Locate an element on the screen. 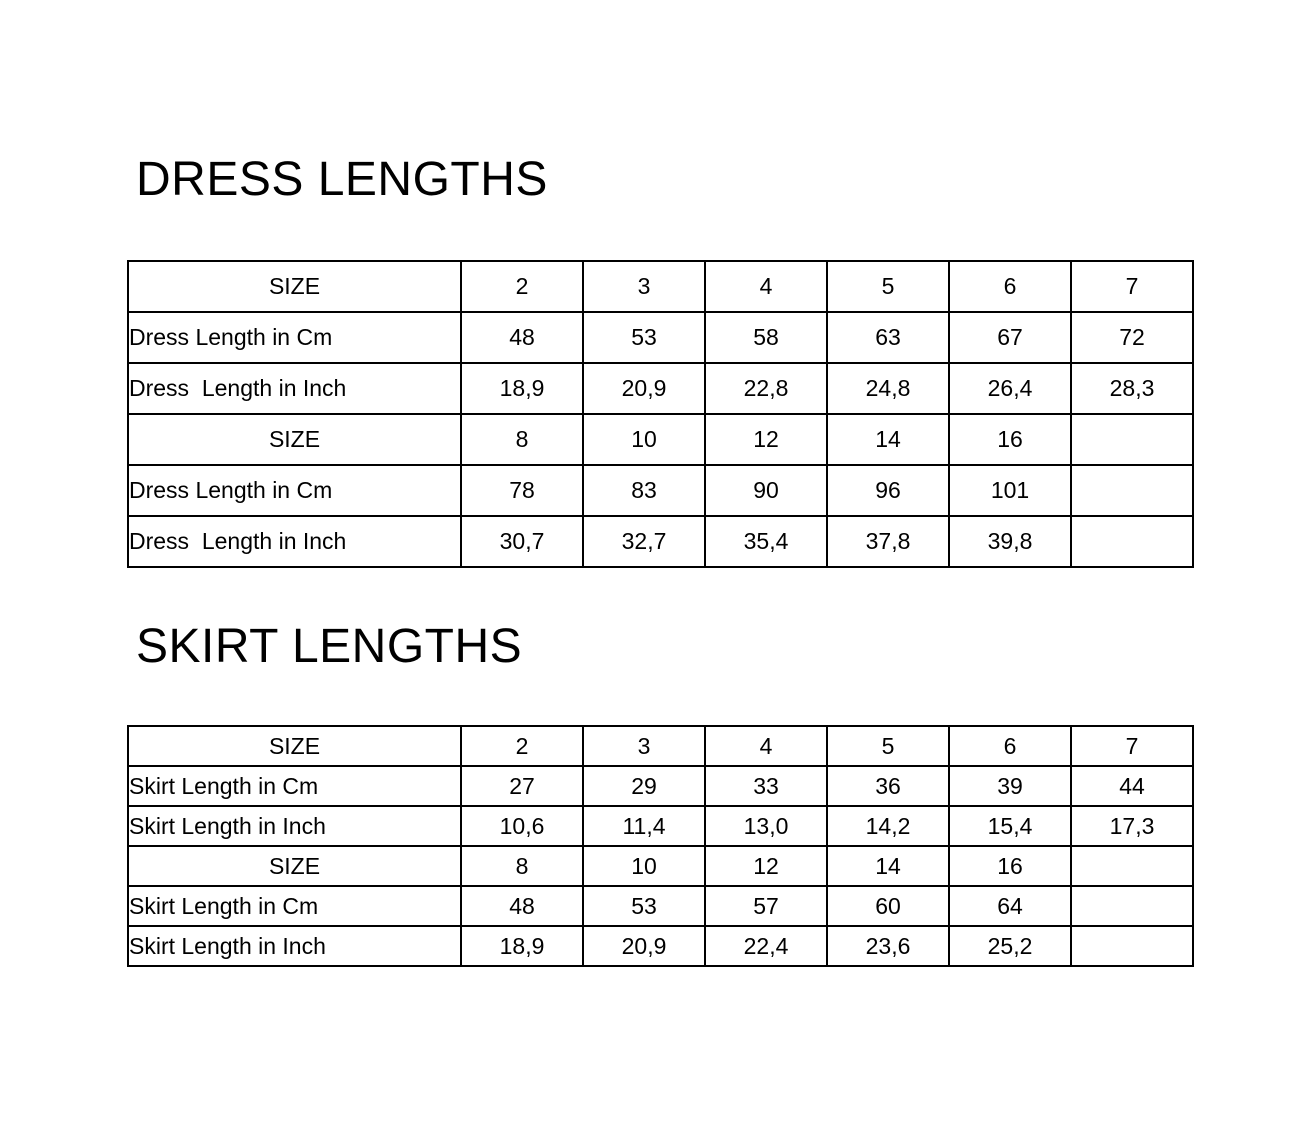  measurement-cell: 28,3 is located at coordinates (1132, 388).